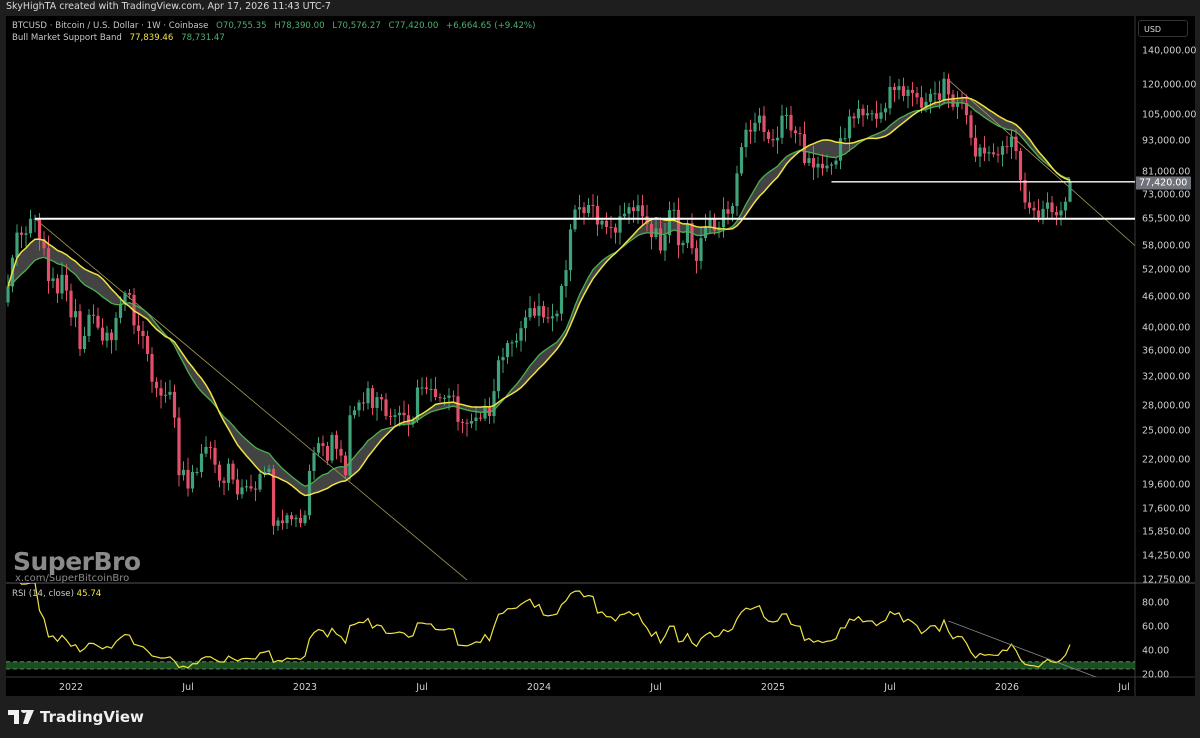 The image size is (1200, 738). What do you see at coordinates (1163, 28) in the screenshot?
I see `currency-button: USD` at bounding box center [1163, 28].